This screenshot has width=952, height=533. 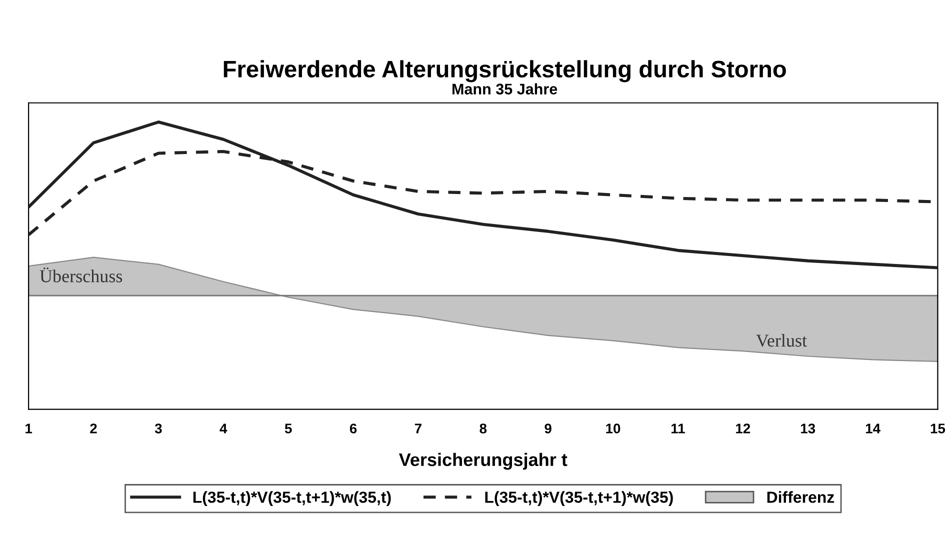 What do you see at coordinates (353, 429) in the screenshot?
I see `x-tick-label: 6` at bounding box center [353, 429].